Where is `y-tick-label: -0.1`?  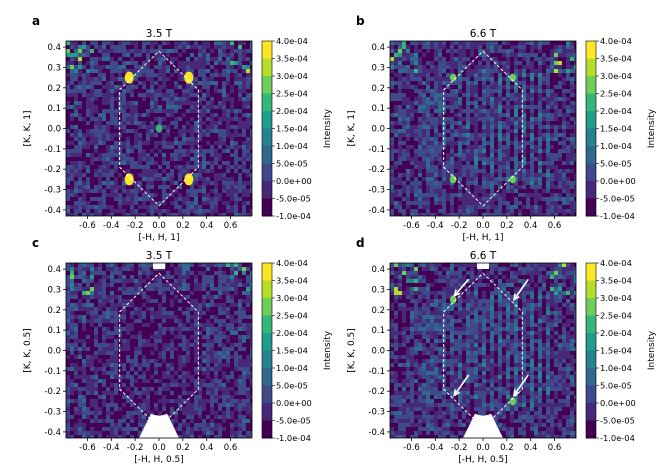 y-tick-label: -0.1 is located at coordinates (52, 150).